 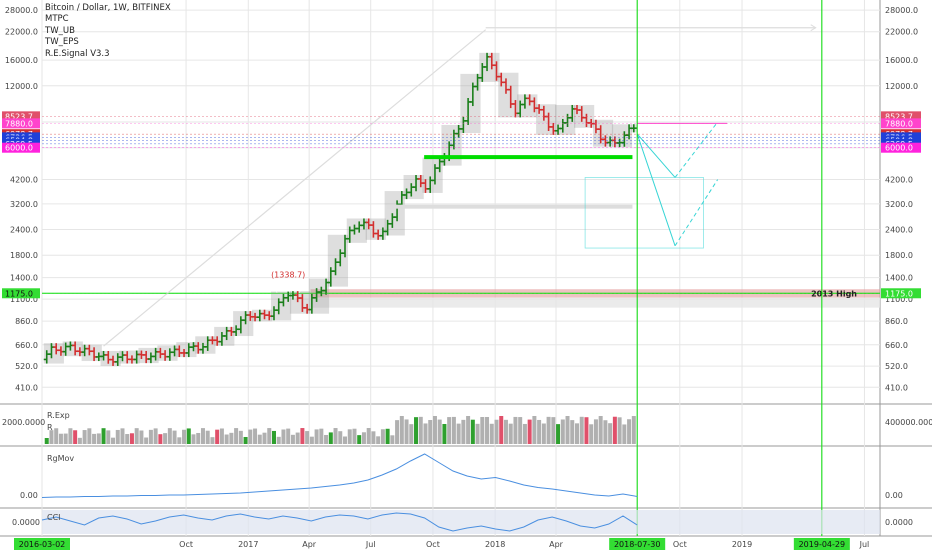 I want to click on x-tick-label: Apr, so click(x=556, y=544).